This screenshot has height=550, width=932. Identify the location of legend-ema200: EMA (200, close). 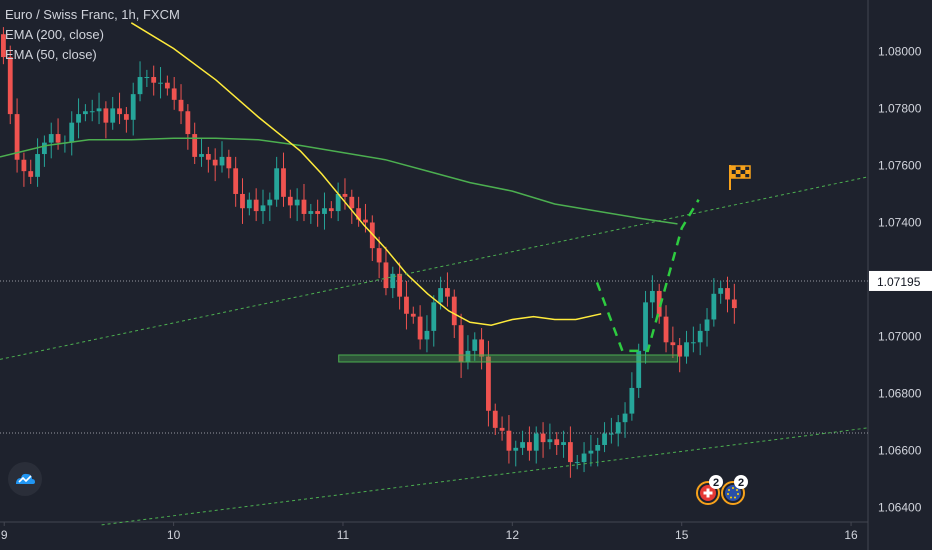
(54, 34).